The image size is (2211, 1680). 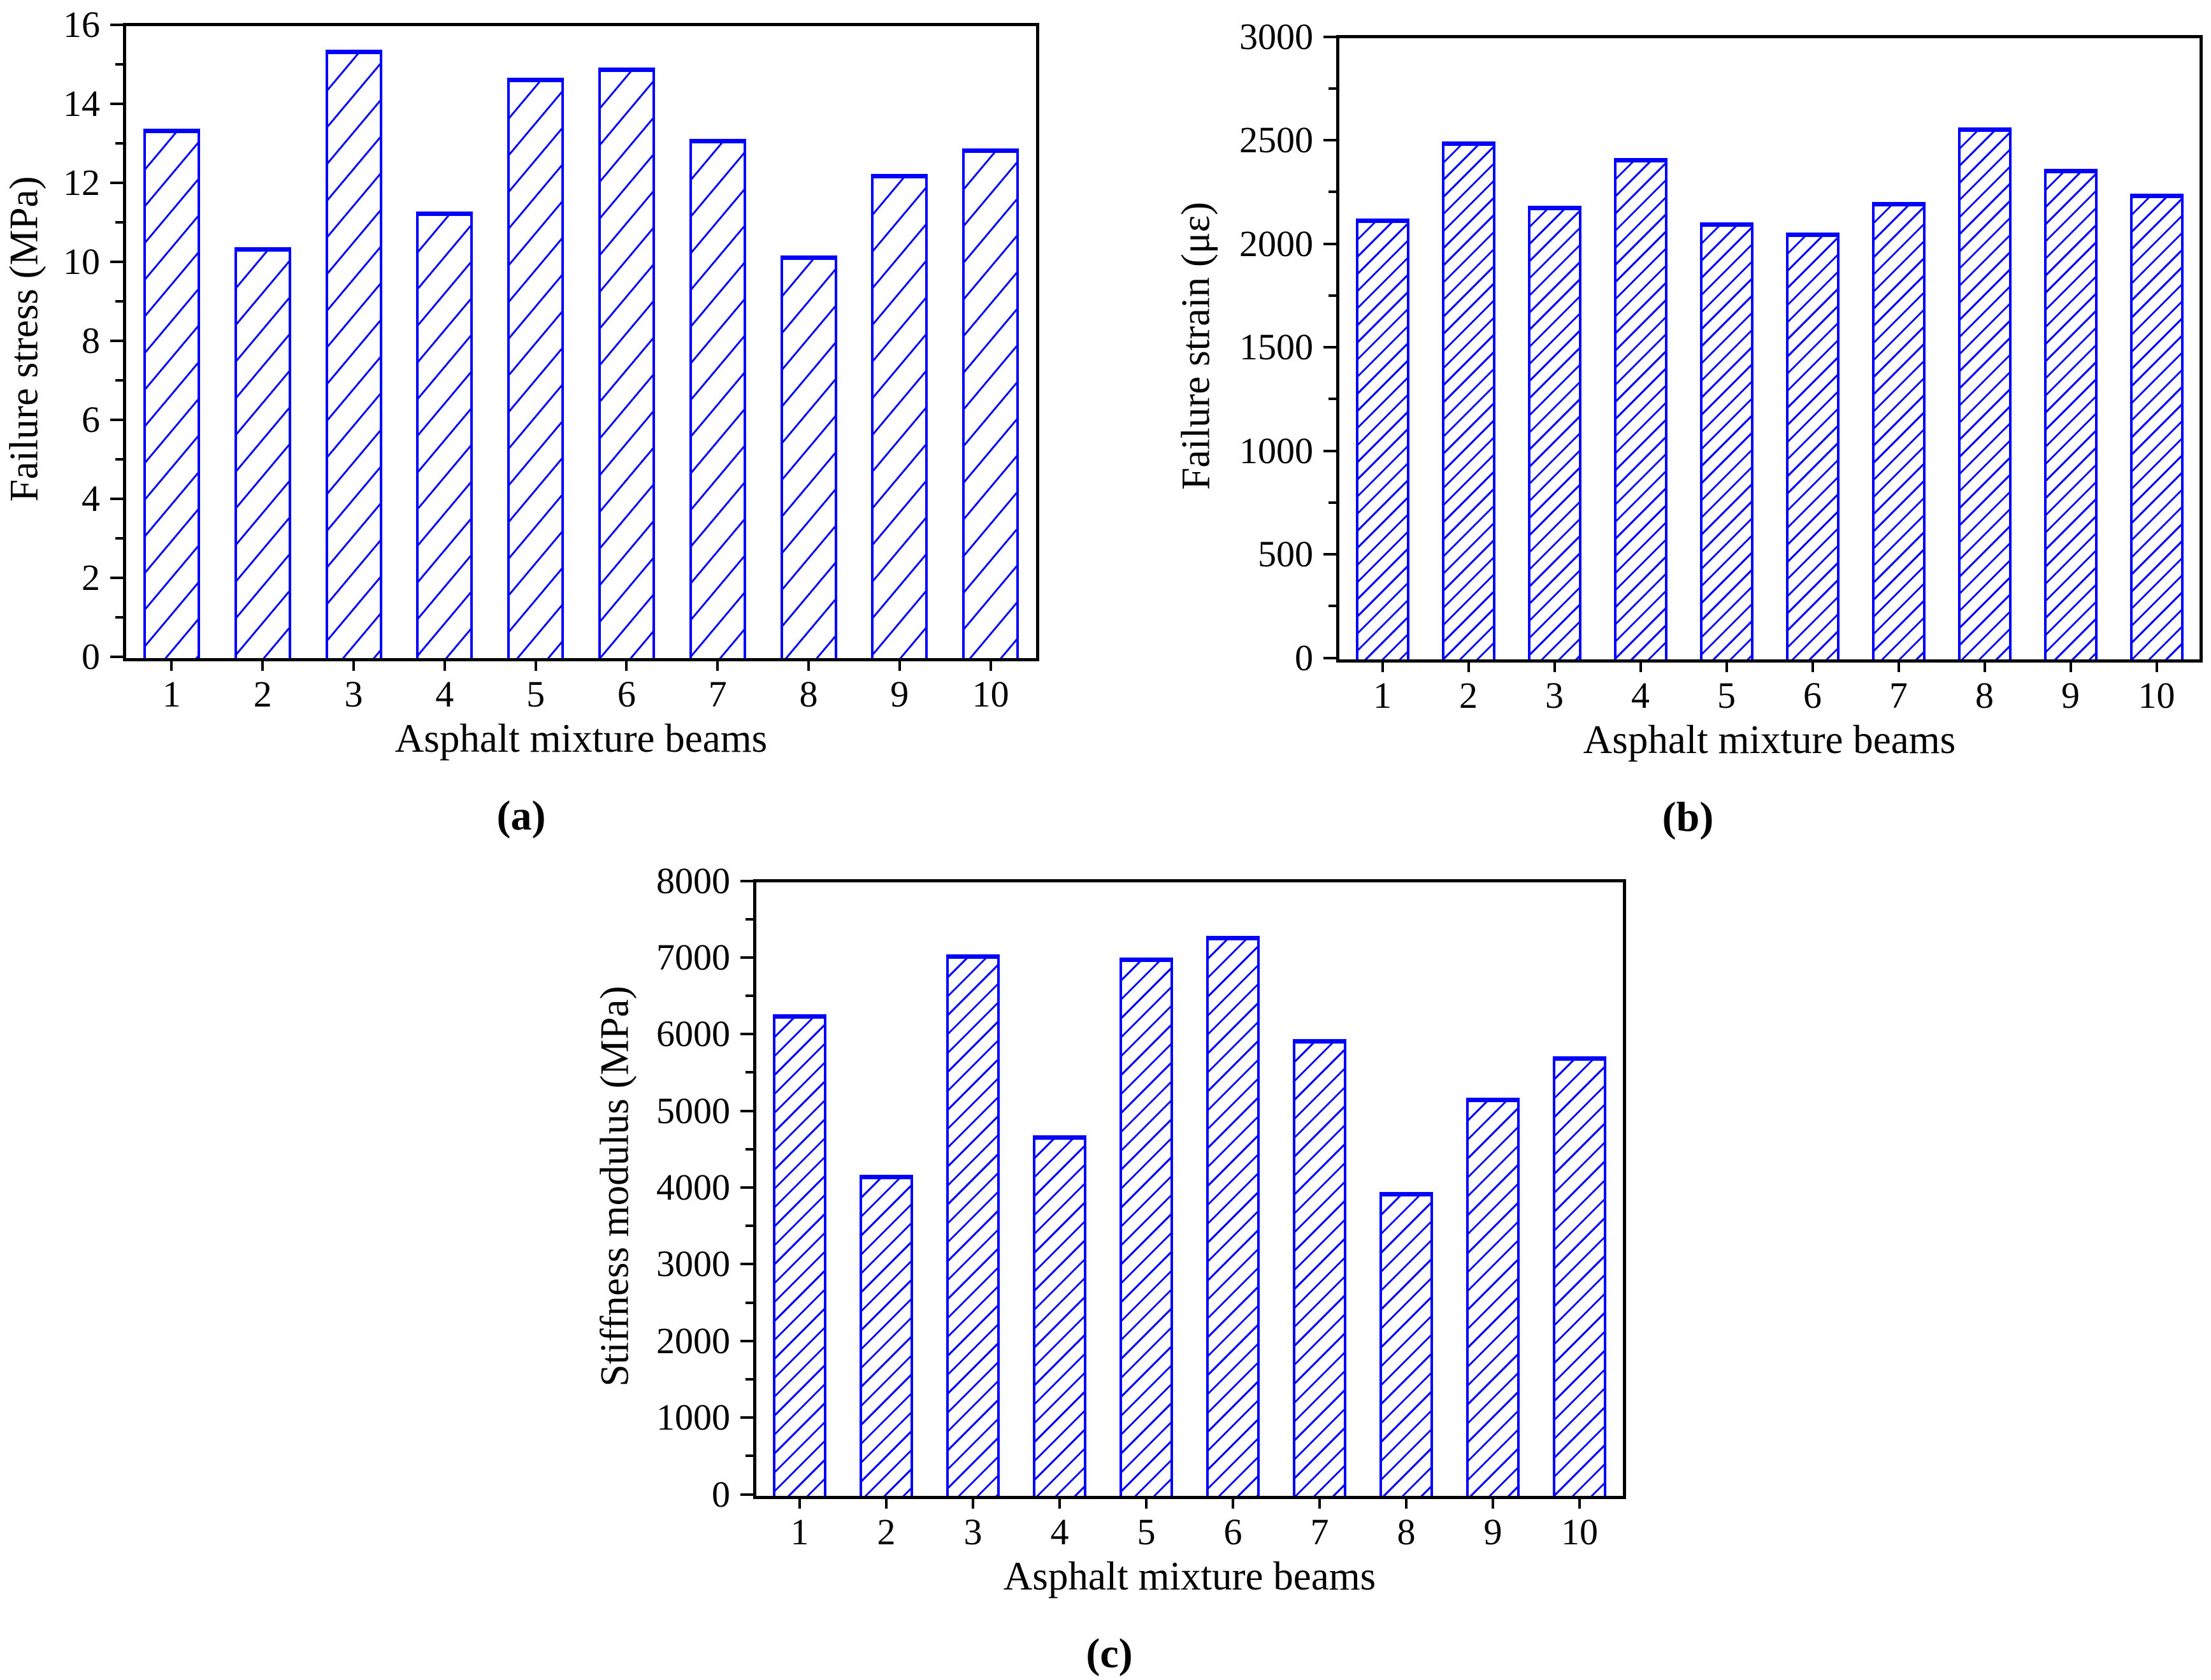 I want to click on x-tick-label: 2, so click(x=886, y=1532).